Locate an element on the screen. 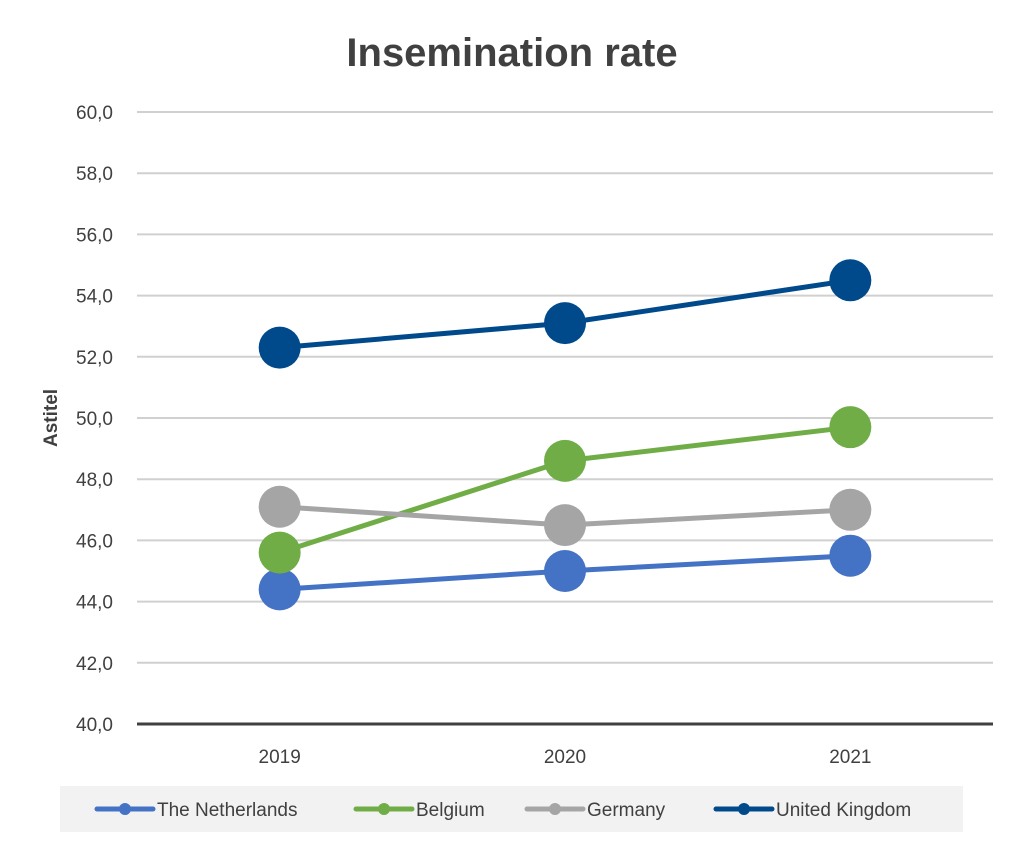 This screenshot has width=1024, height=849. y-tick-label: 50,0 is located at coordinates (94, 419).